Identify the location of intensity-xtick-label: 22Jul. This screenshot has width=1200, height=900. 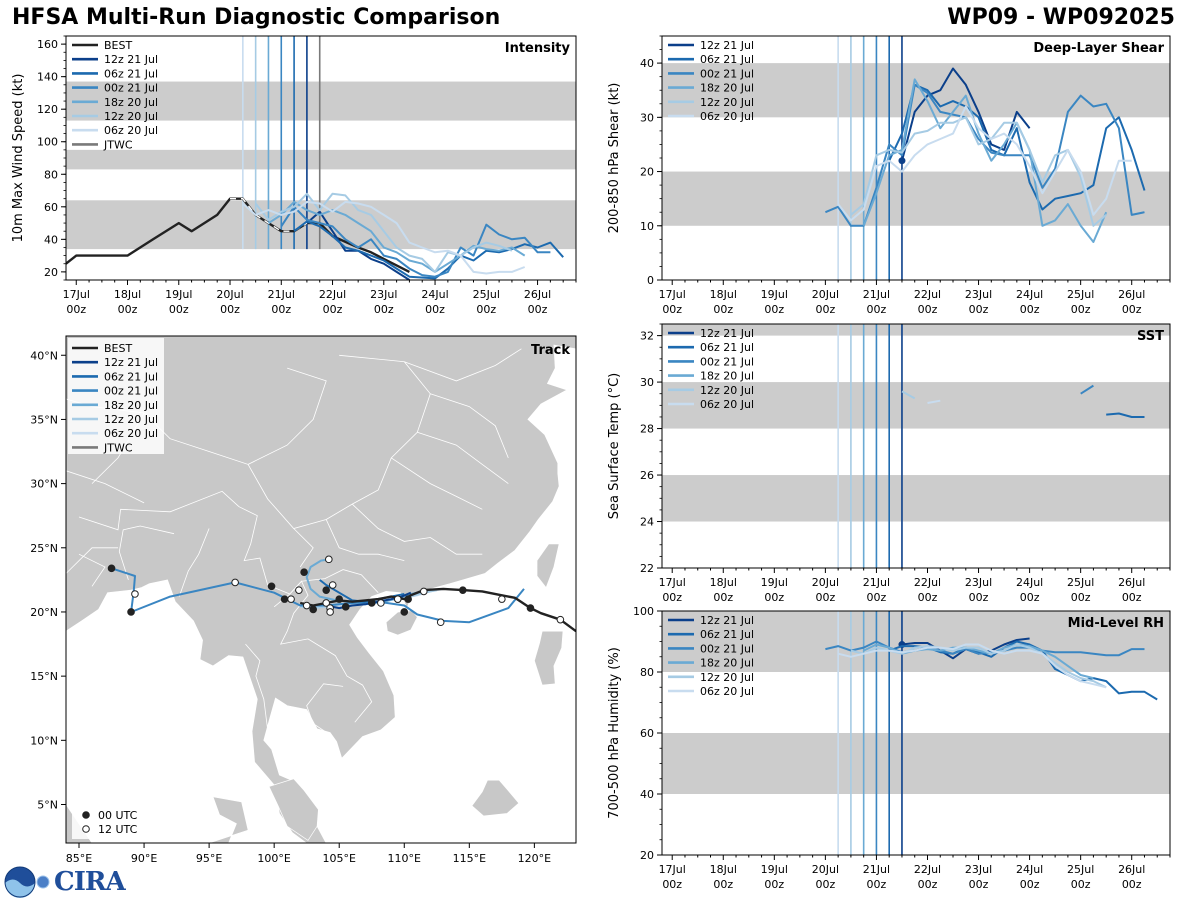
(332, 294).